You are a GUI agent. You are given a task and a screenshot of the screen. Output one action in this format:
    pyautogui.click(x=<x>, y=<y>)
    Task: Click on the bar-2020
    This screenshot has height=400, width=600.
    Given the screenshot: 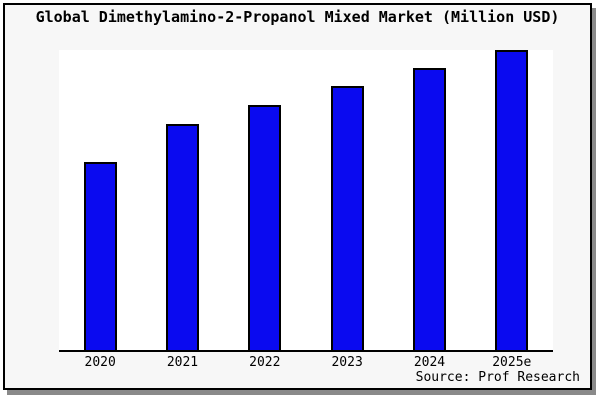 What is the action you would take?
    pyautogui.click(x=100, y=256)
    